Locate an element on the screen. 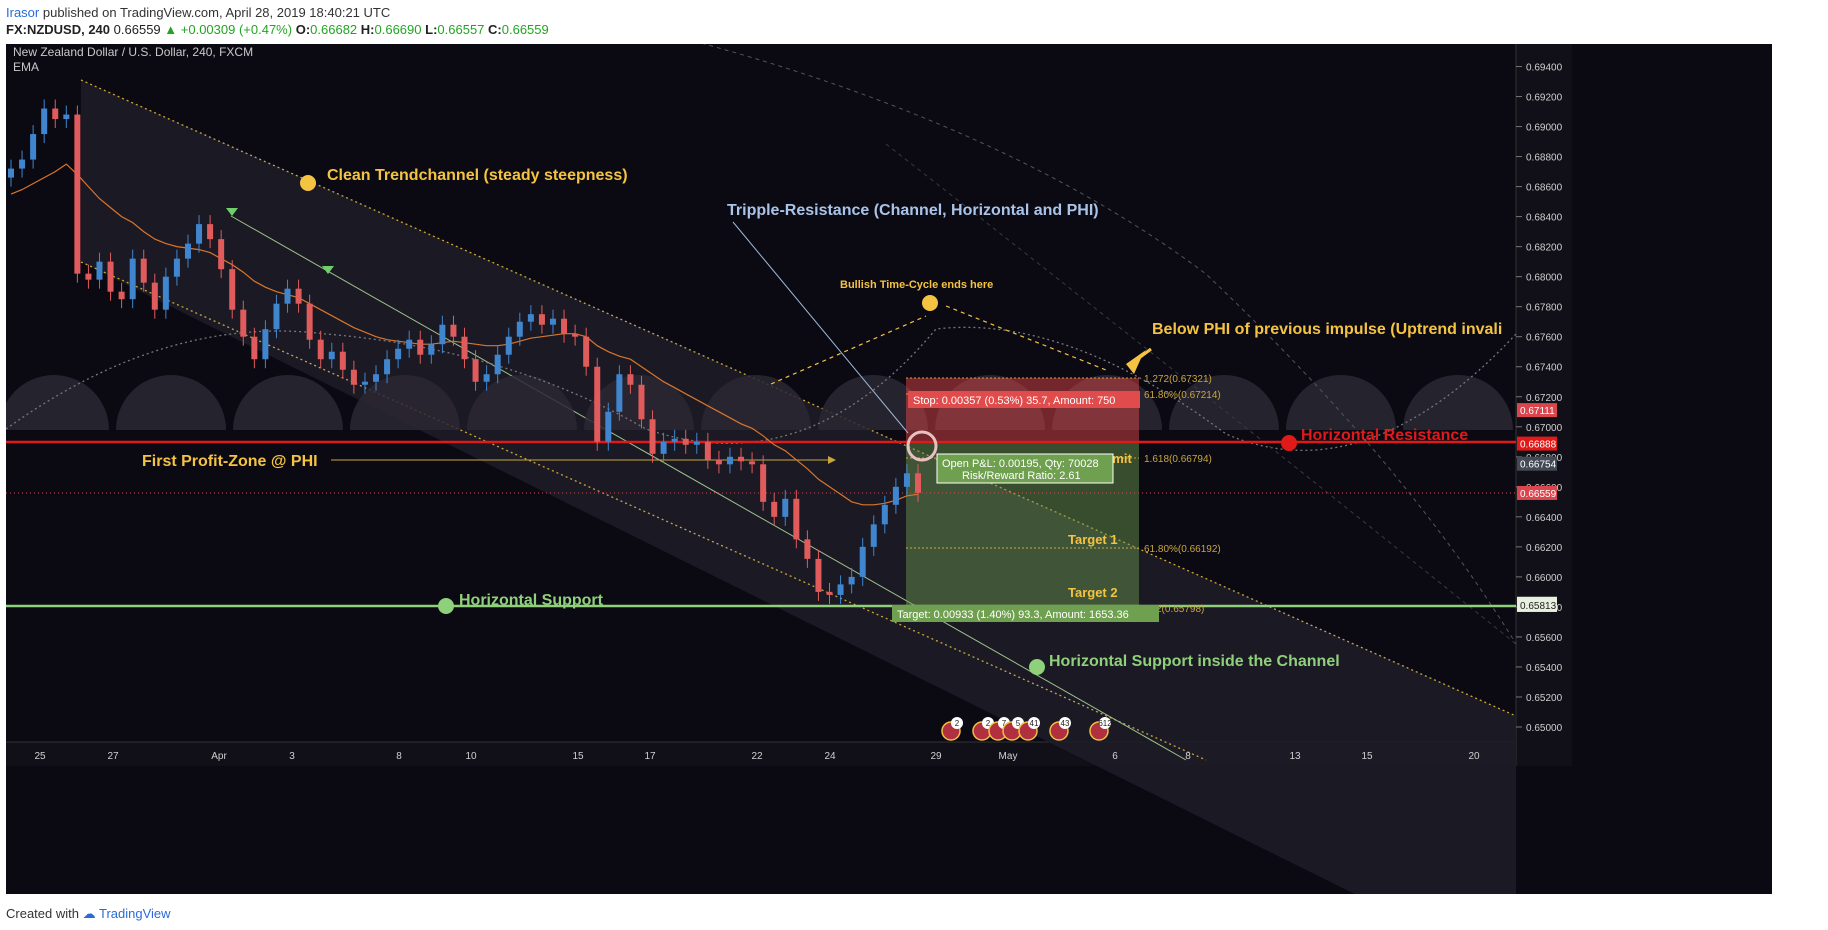 Image resolution: width=1828 pixels, height=930 pixels. pnl-box is located at coordinates (1025, 468).